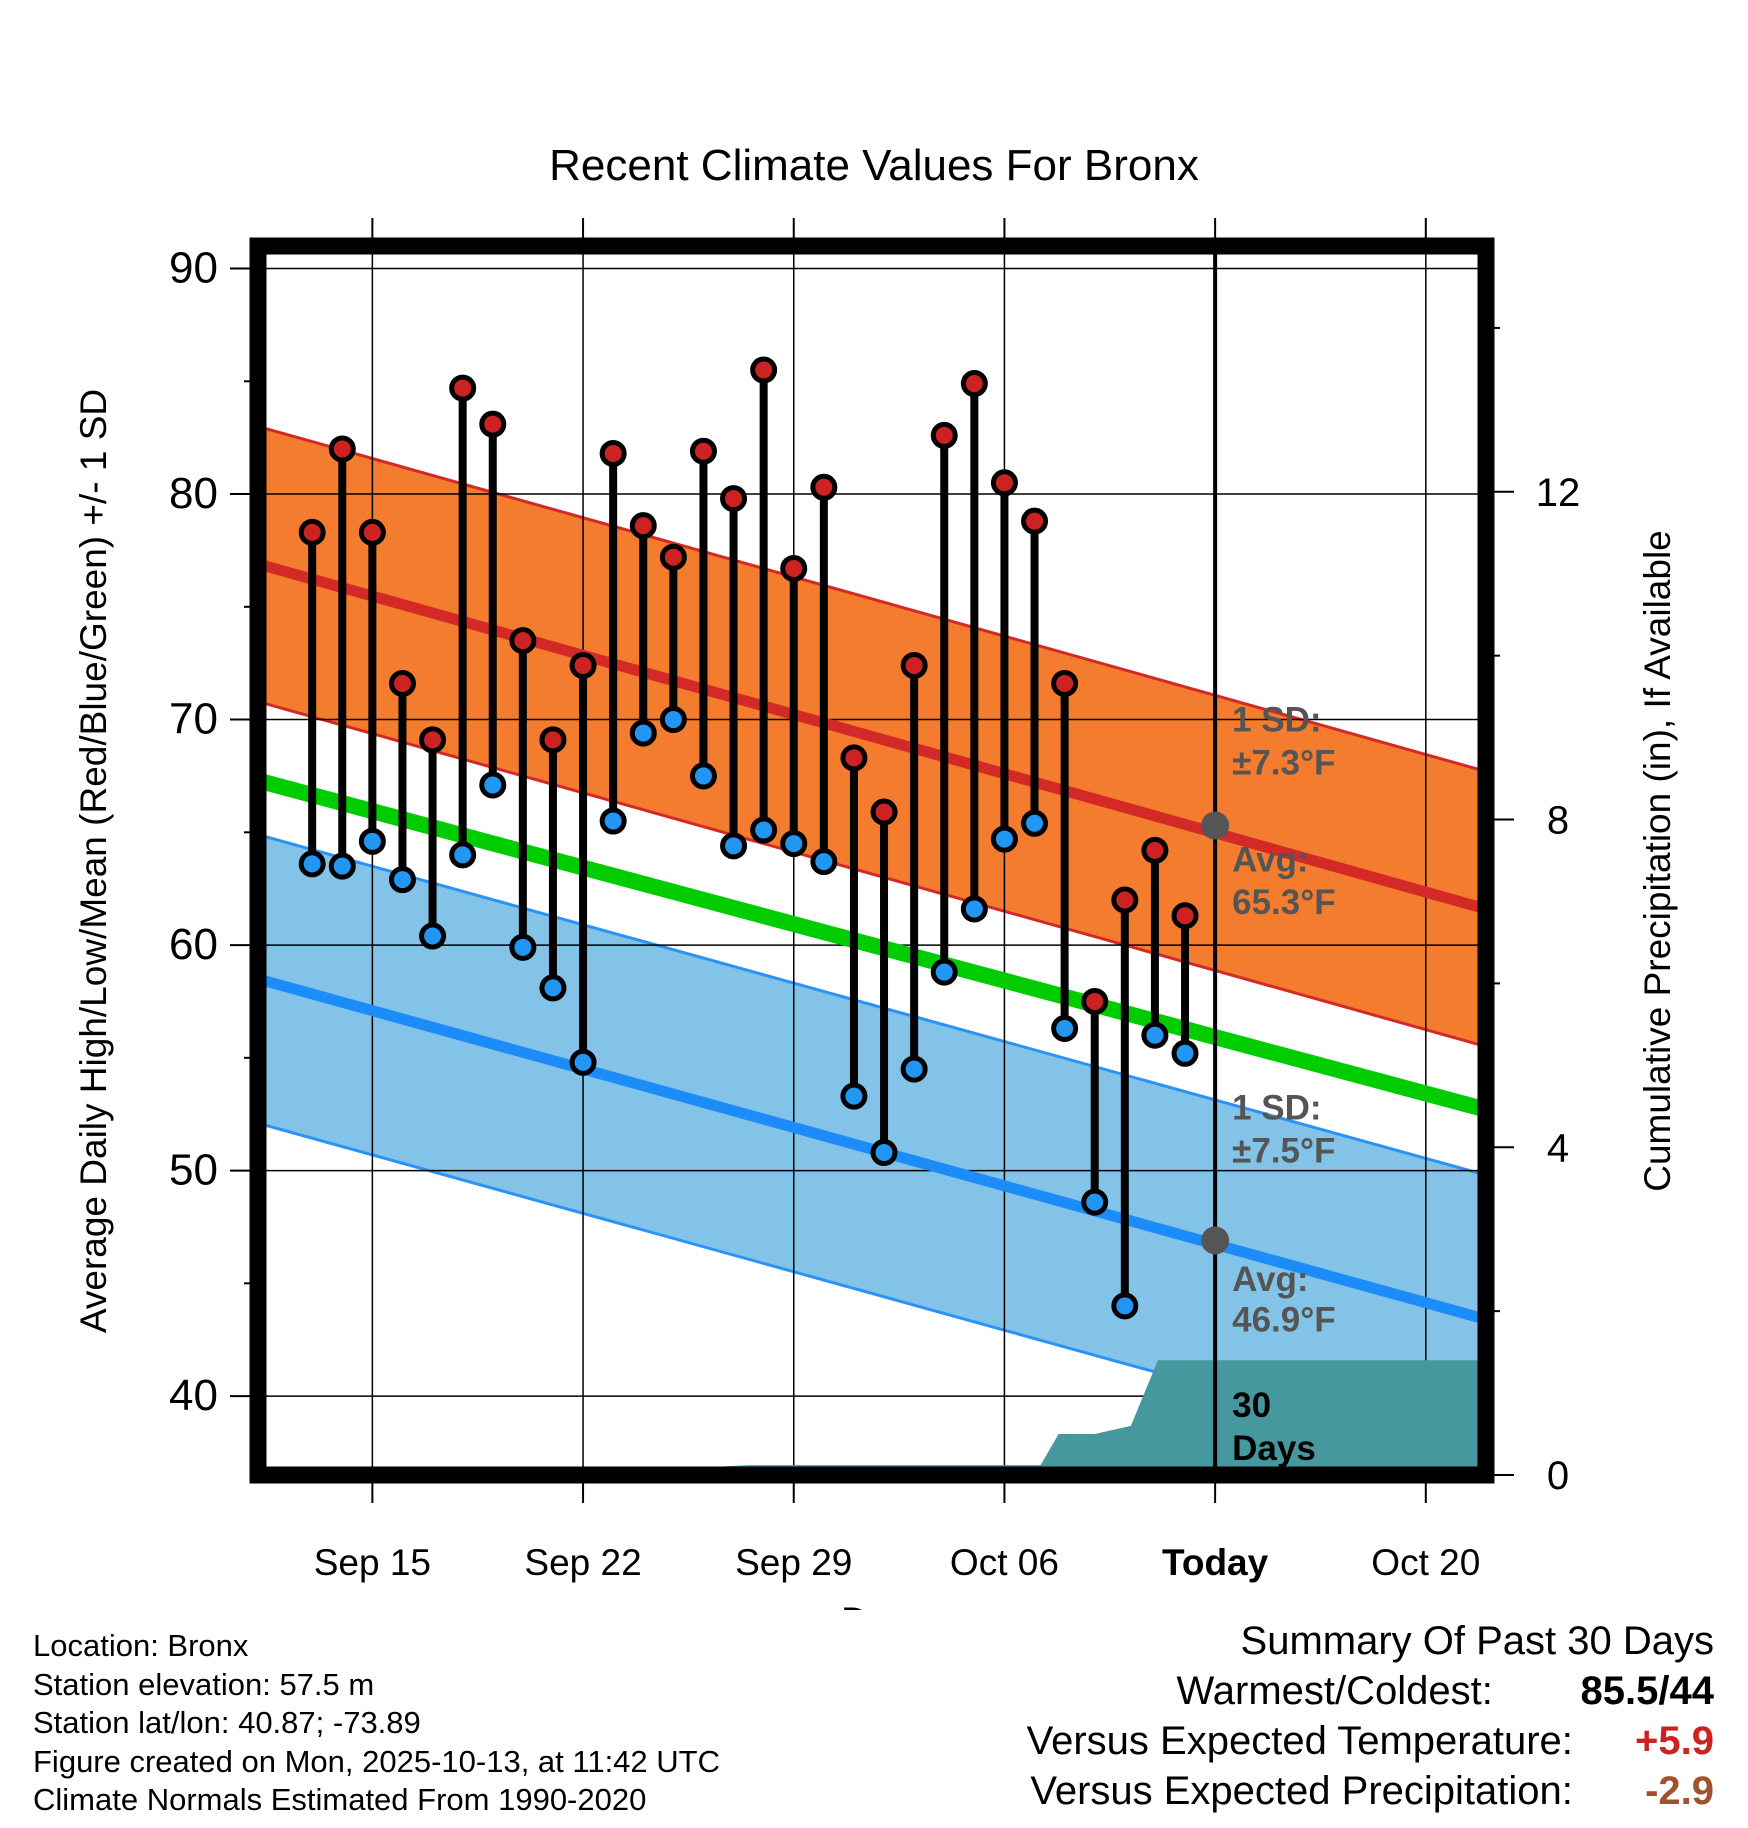  I want to click on low-avg-label: Avg:, so click(1270, 1279).